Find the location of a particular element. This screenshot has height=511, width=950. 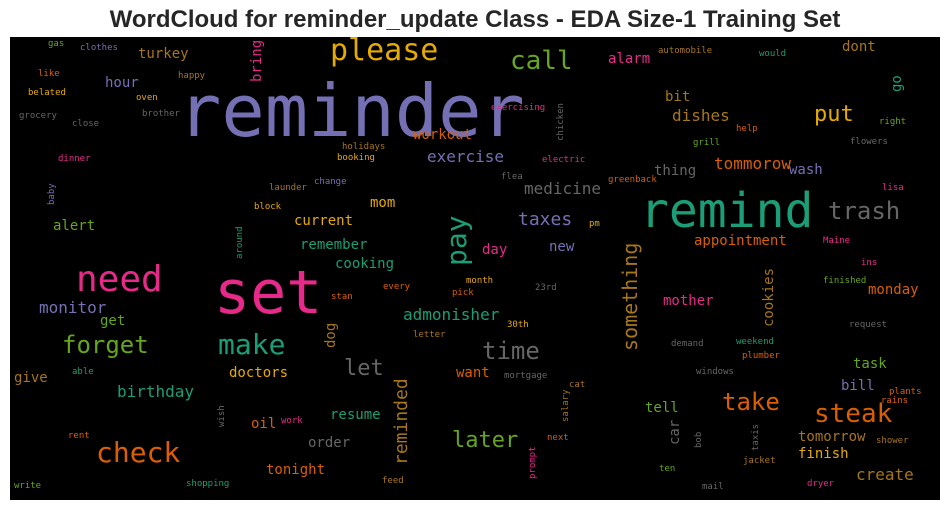

word-resume: resume is located at coordinates (355, 415).